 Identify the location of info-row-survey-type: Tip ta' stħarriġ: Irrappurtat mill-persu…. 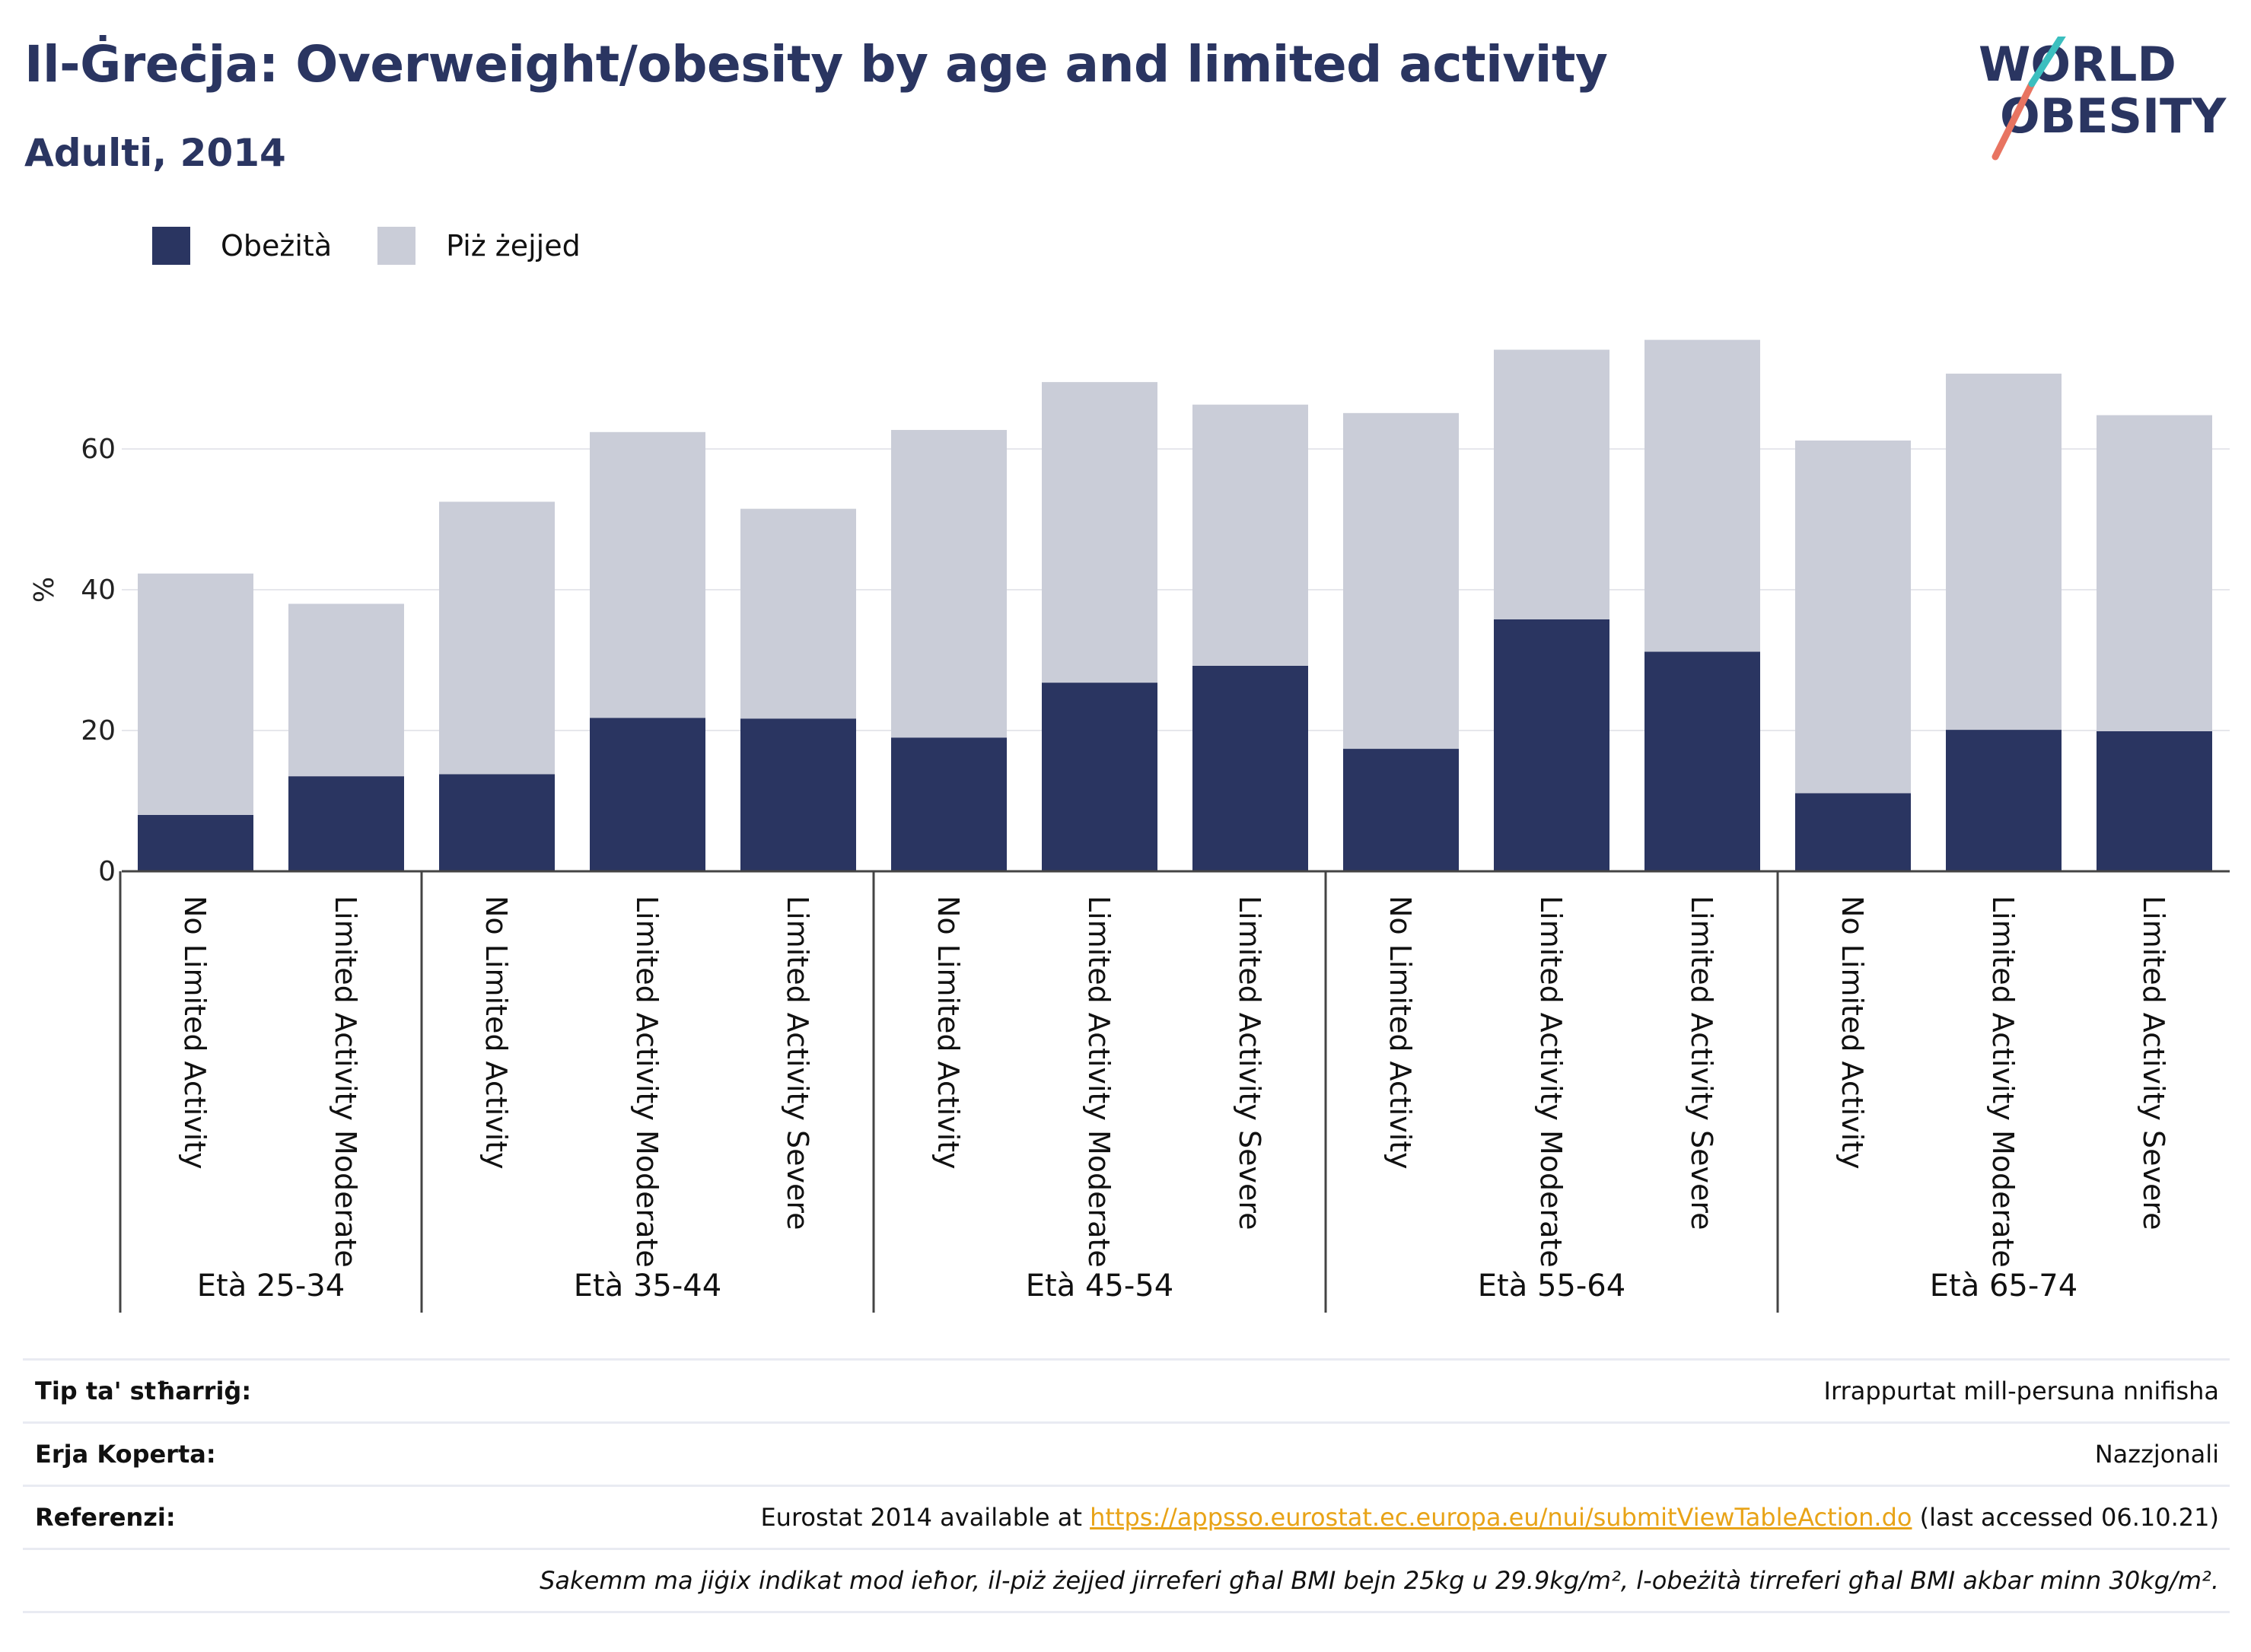
(1126, 1389).